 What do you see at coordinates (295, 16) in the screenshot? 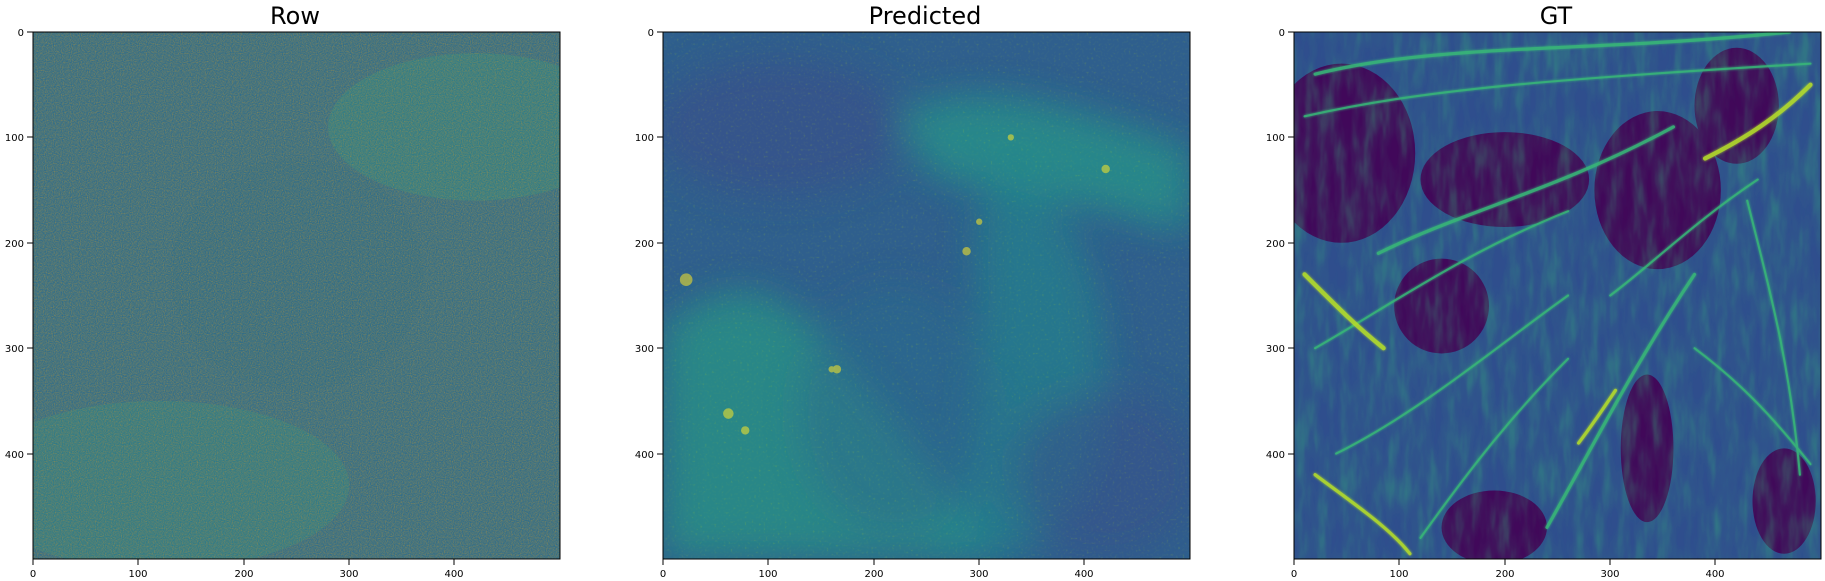
I see `panel-title: Row` at bounding box center [295, 16].